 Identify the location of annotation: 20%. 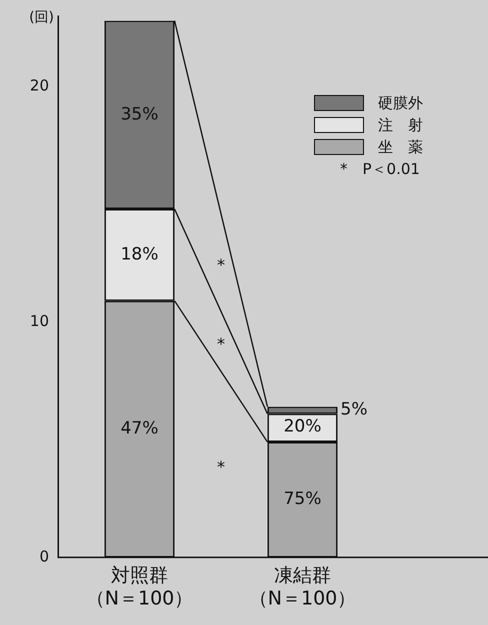
(303, 426).